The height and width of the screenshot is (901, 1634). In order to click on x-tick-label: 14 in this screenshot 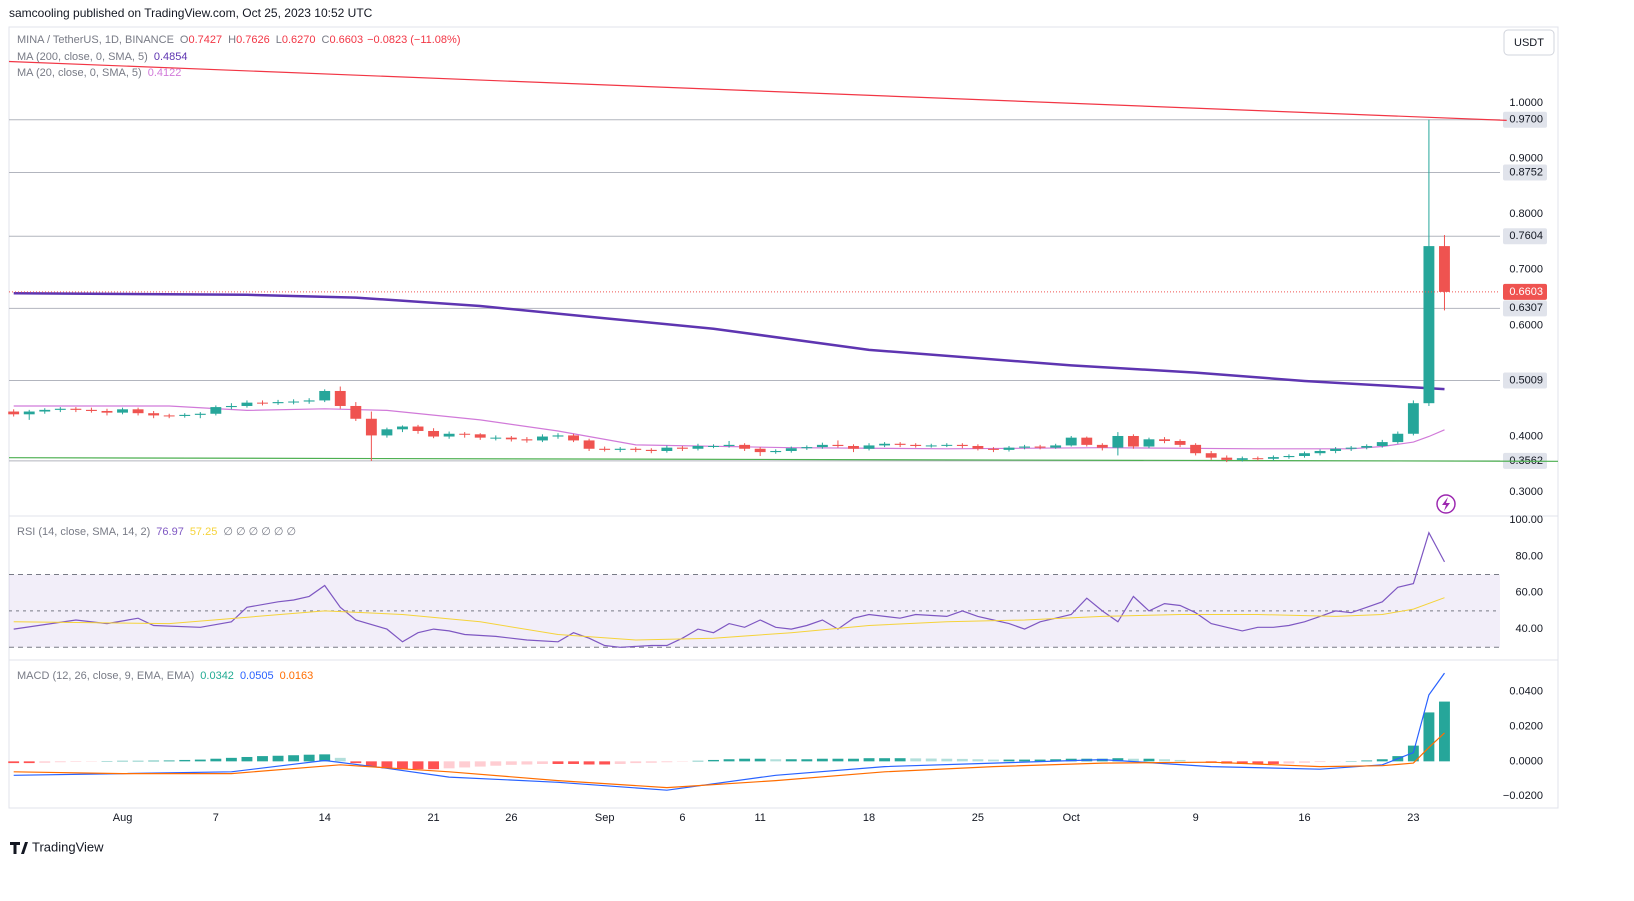, I will do `click(325, 818)`.